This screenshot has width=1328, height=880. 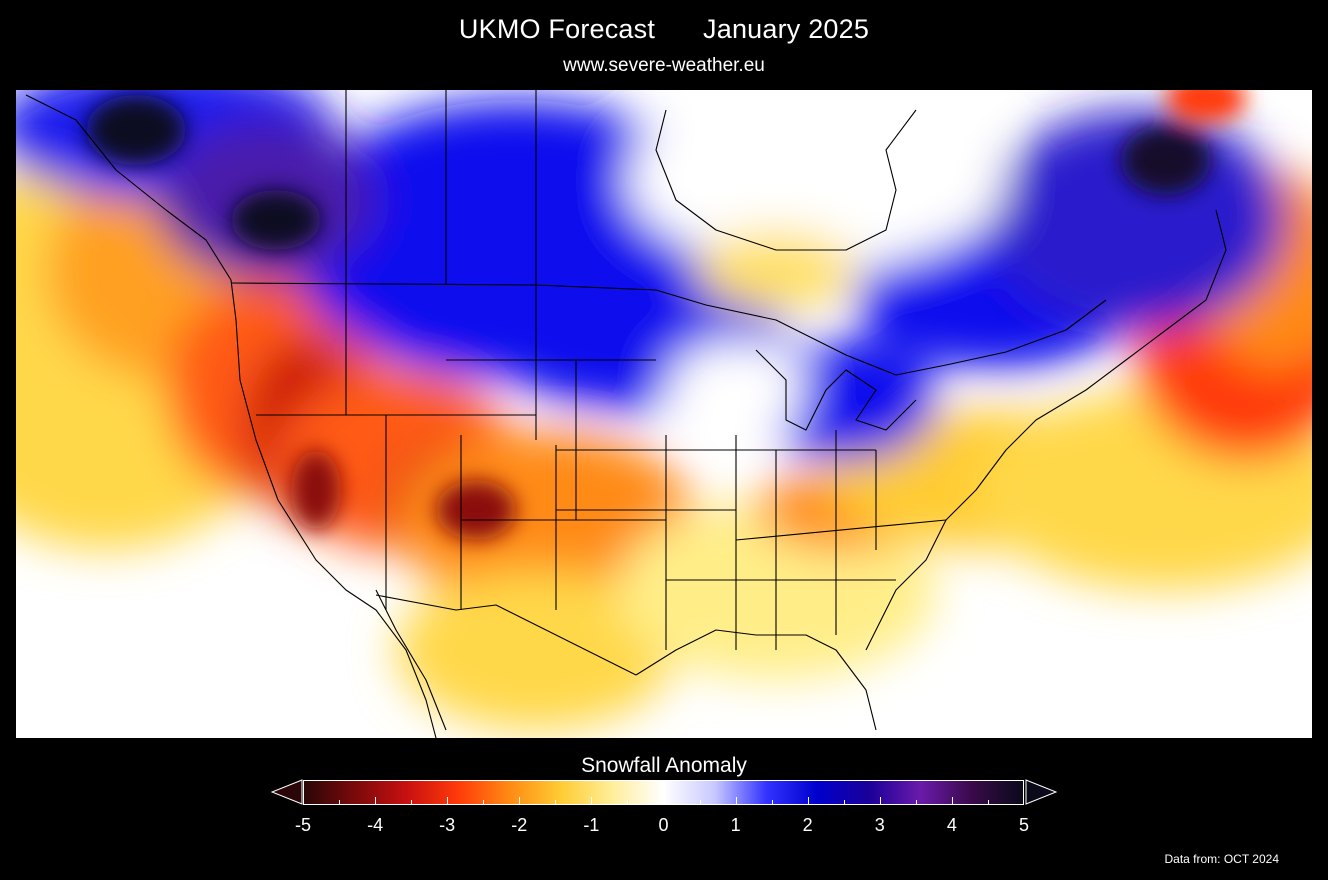 What do you see at coordinates (786, 29) in the screenshot?
I see `forecast-period: January 2025` at bounding box center [786, 29].